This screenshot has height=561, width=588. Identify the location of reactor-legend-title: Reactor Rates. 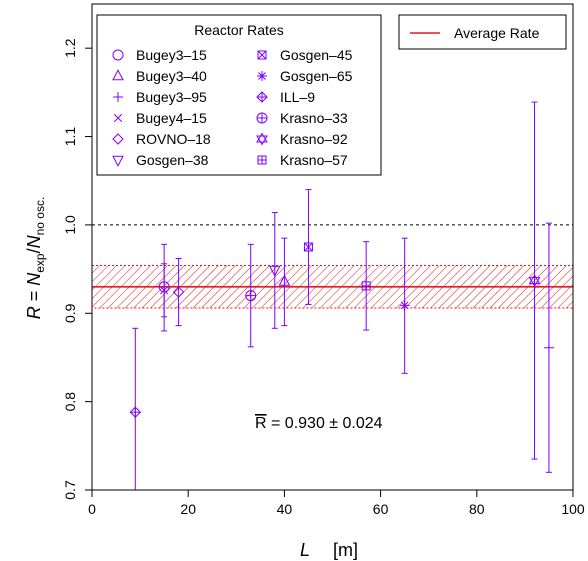
(238, 30).